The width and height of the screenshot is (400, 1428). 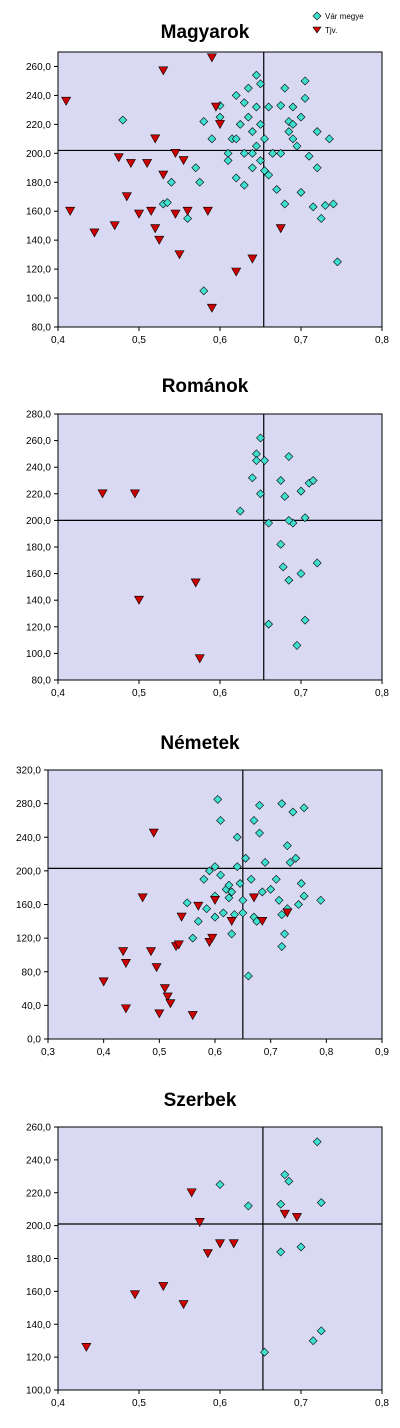 What do you see at coordinates (200, 743) in the screenshot?
I see `chart-title: Németek` at bounding box center [200, 743].